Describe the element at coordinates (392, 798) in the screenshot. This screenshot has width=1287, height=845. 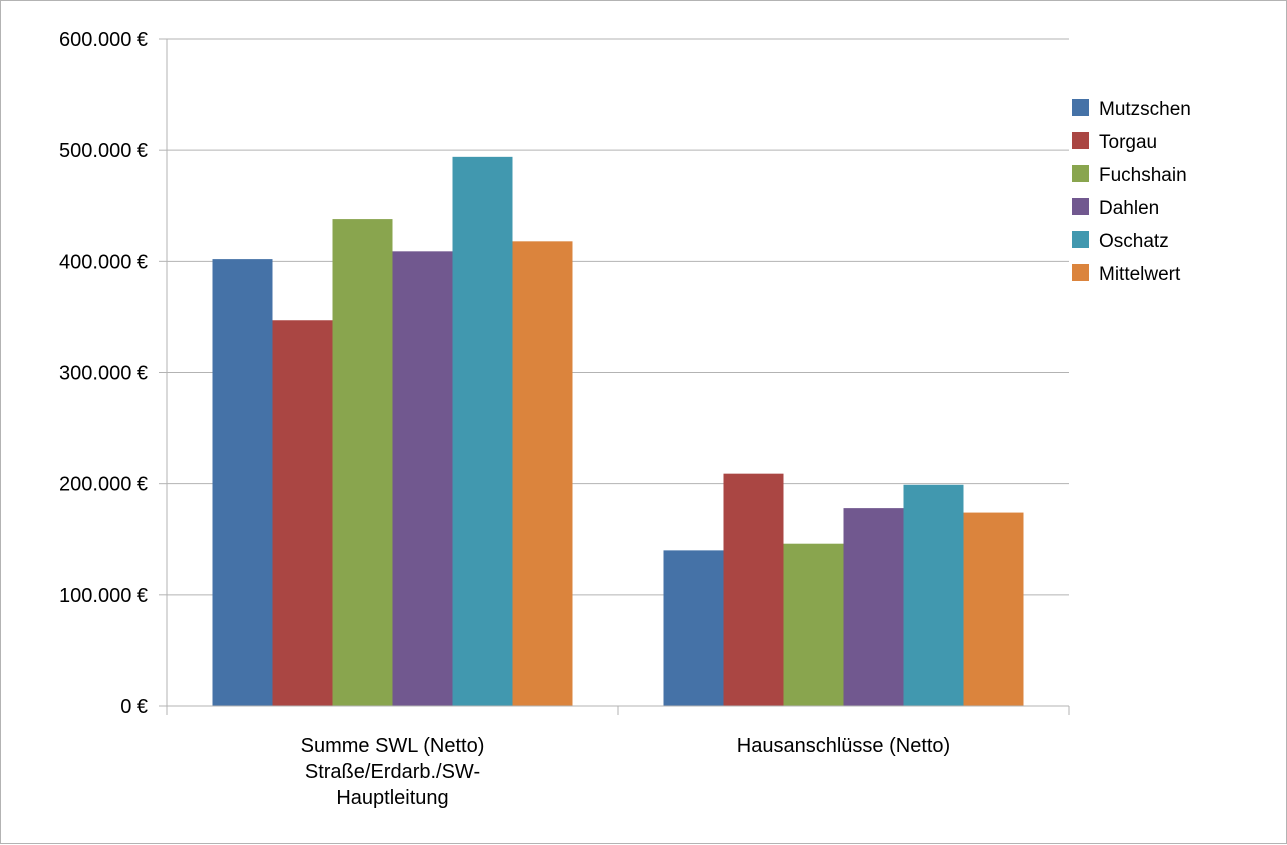
I see `x-category-label-line: Hauptleitung` at that location.